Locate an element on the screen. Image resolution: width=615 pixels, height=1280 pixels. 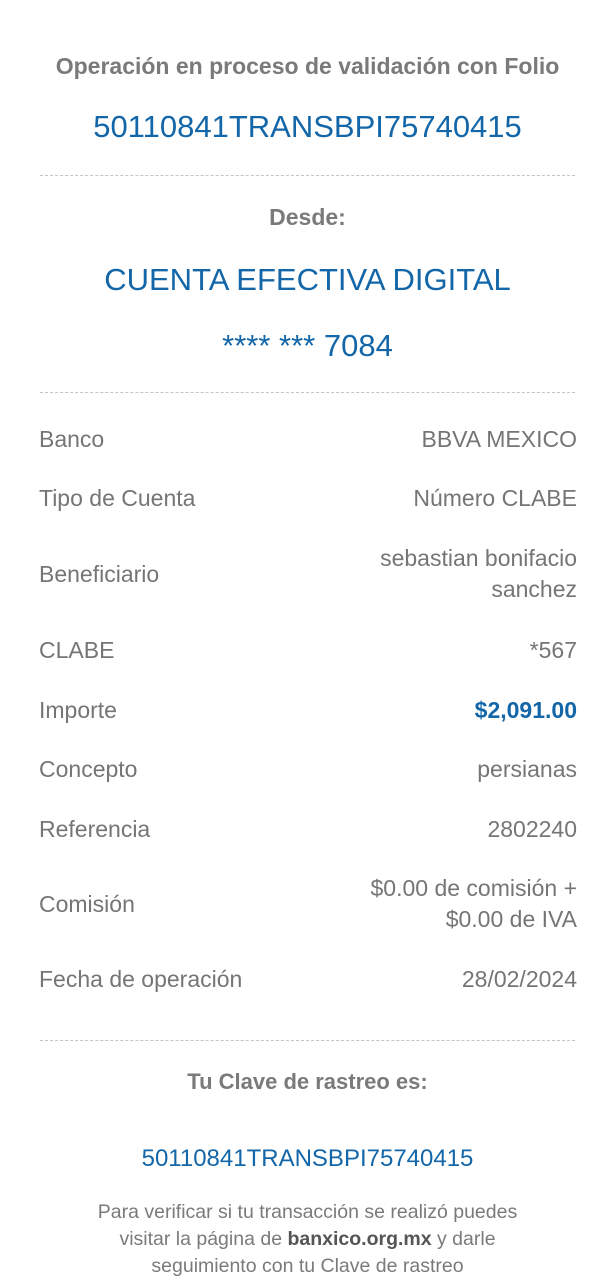
detail-row-amount: Importe $2,091.00 is located at coordinates (308, 710).